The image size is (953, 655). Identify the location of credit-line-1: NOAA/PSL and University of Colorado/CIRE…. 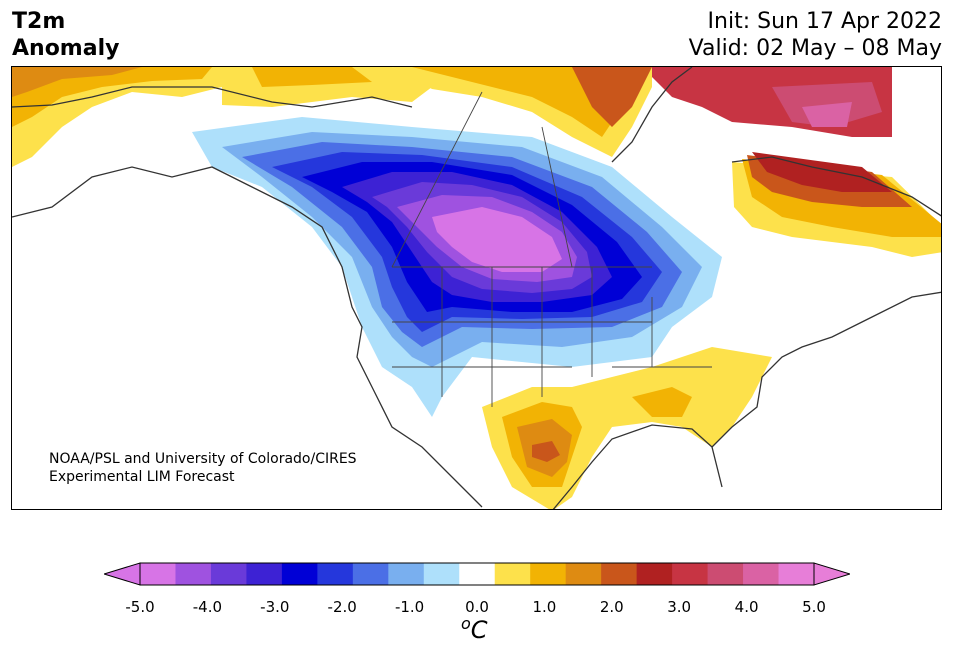
(203, 459).